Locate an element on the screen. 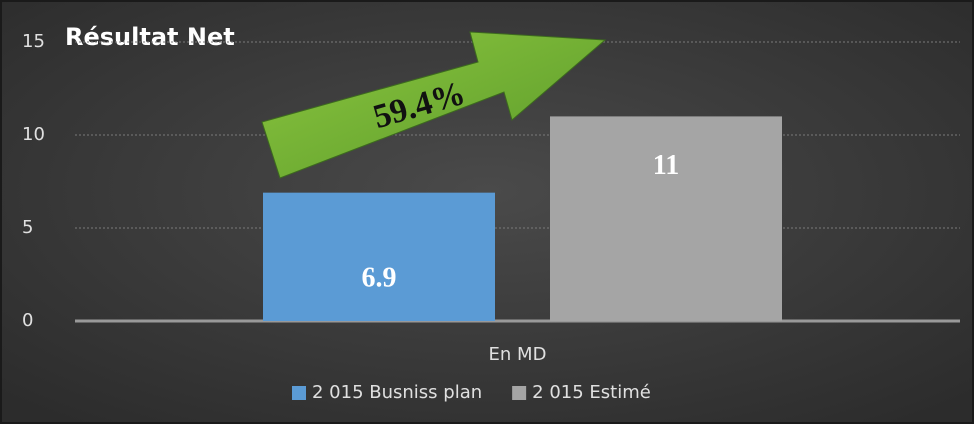  arrow is located at coordinates (434, 105).